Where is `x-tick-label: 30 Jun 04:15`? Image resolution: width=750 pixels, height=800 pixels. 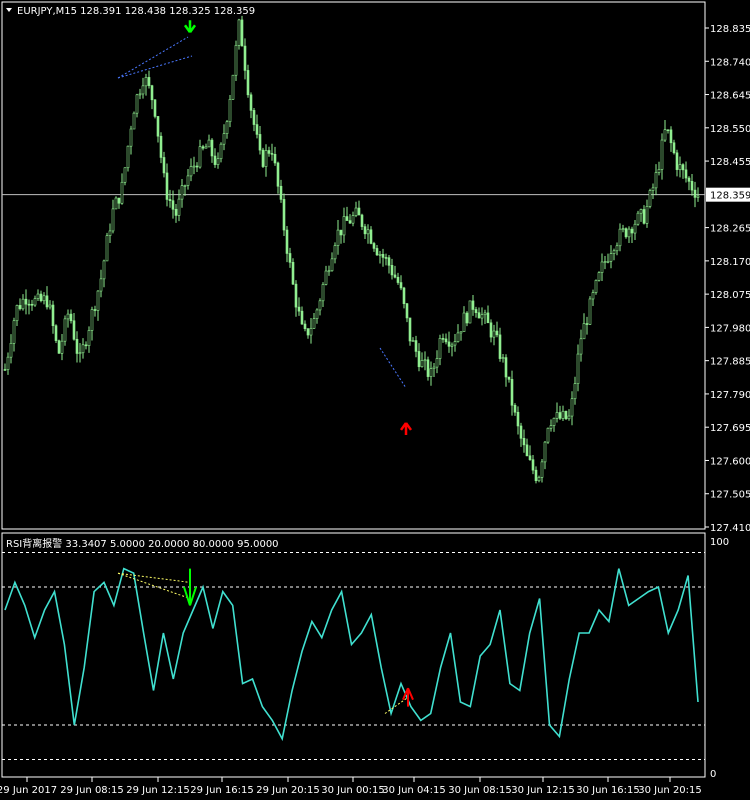 x-tick-label: 30 Jun 04:15 is located at coordinates (414, 790).